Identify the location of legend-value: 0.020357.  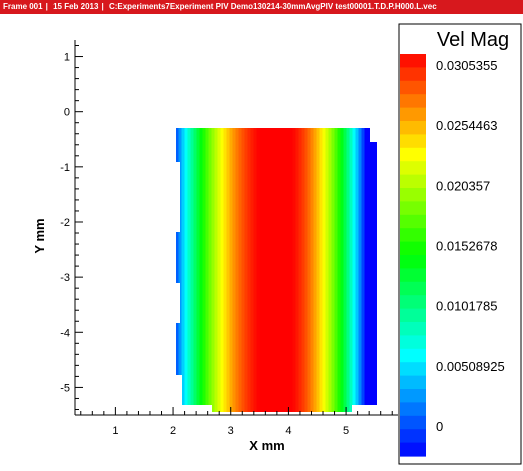
(463, 185).